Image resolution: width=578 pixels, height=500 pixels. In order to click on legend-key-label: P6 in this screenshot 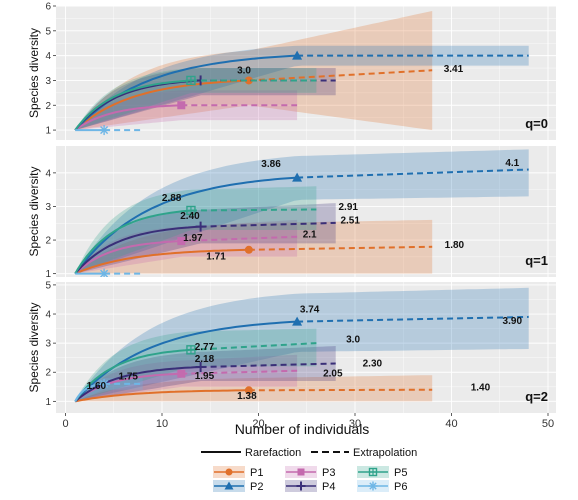, I will do `click(400, 487)`.